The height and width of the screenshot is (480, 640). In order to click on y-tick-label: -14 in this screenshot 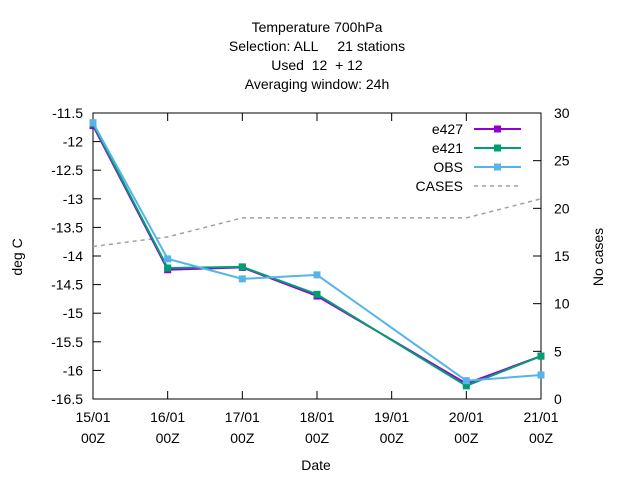, I will do `click(73, 256)`.